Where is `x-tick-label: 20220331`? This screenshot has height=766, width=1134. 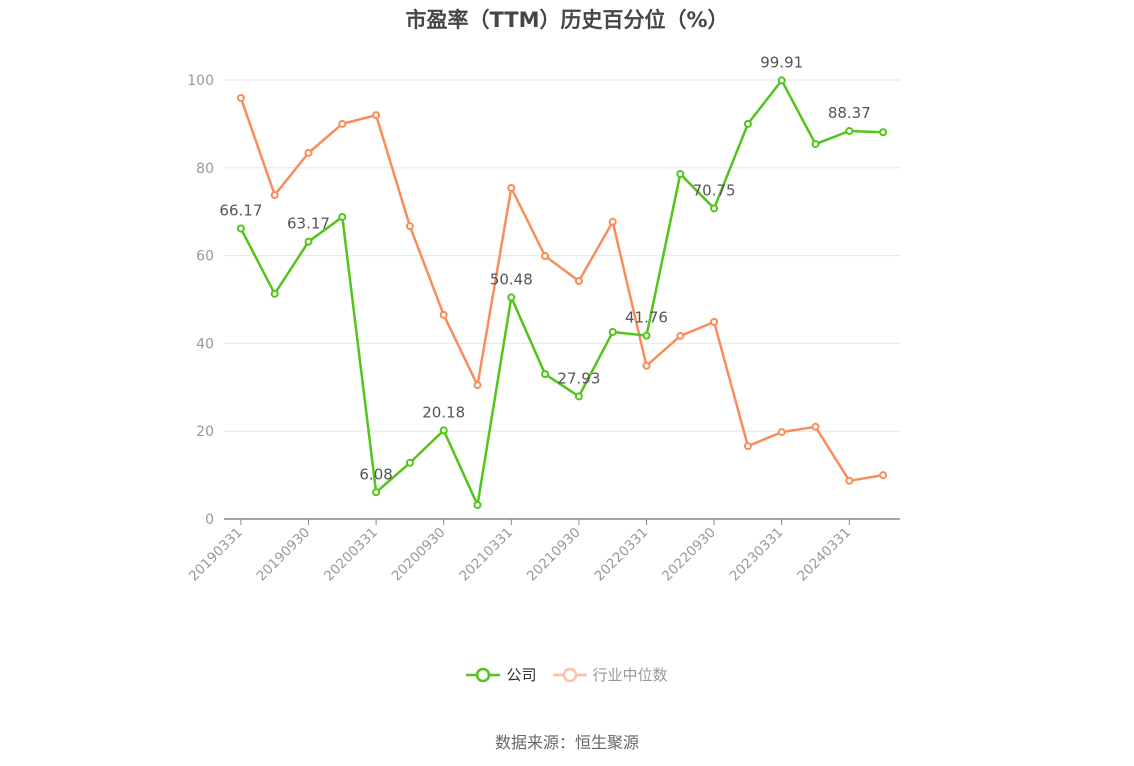
x-tick-label: 20220331 is located at coordinates (621, 555).